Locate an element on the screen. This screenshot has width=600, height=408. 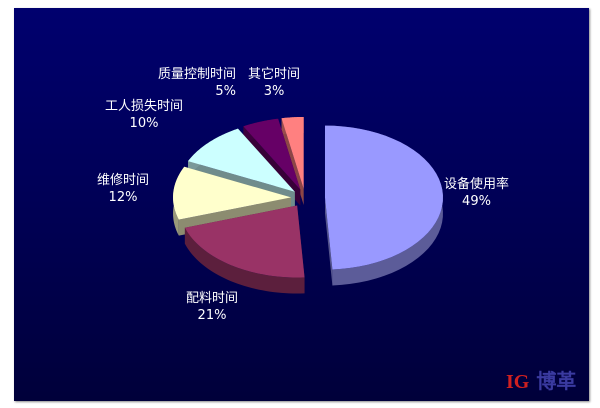
label-slice-5: 其它时间 3% is located at coordinates (274, 83).